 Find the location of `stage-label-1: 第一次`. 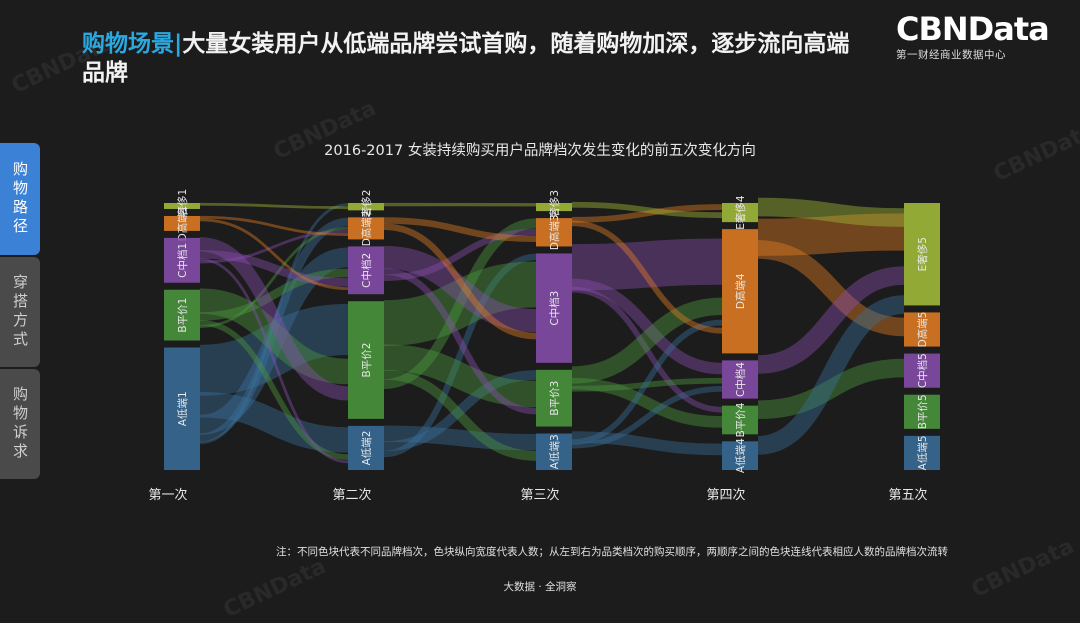

stage-label-1: 第一次 is located at coordinates (167, 495).